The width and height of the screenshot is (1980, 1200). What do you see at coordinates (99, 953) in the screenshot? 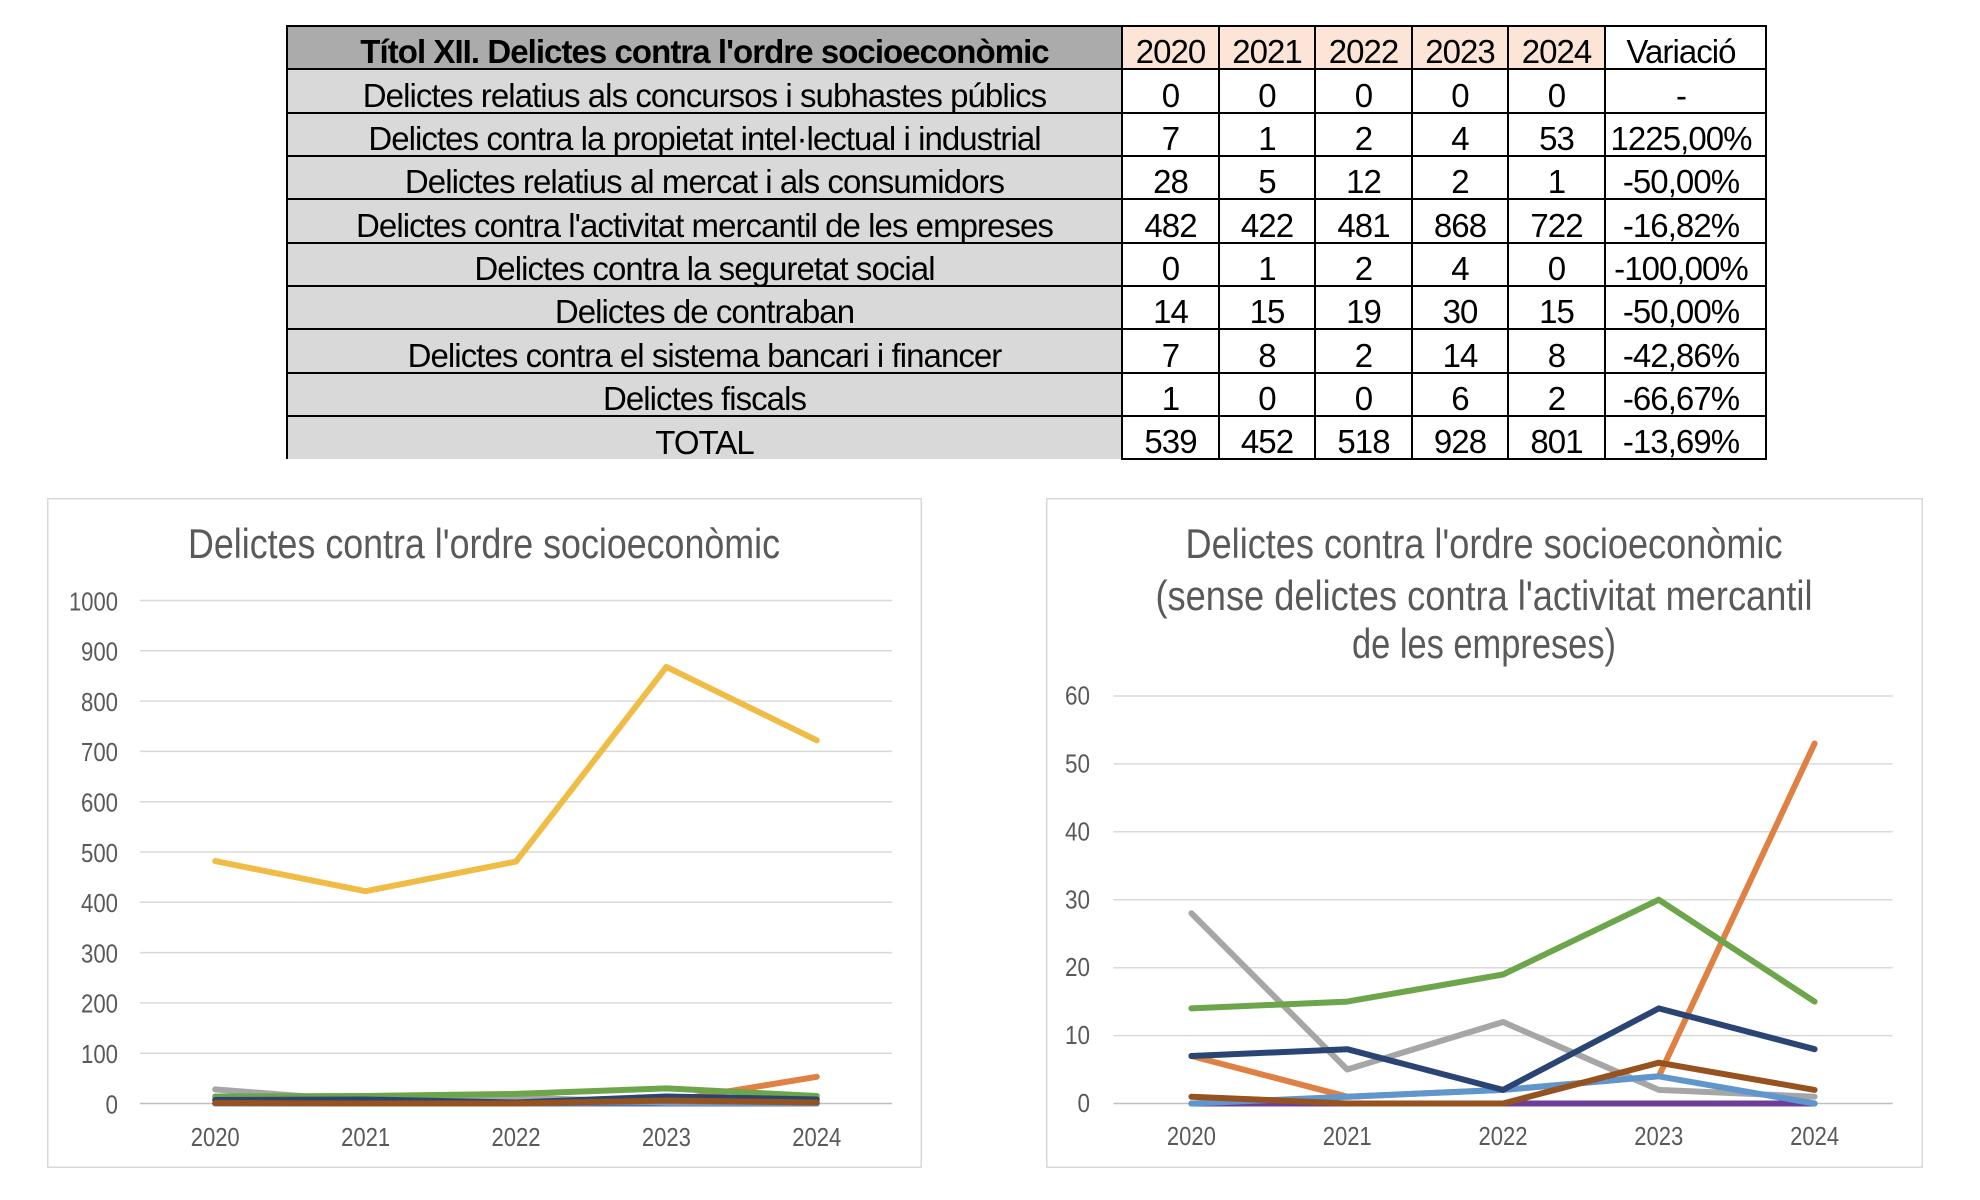
I see `svg-text: 300` at bounding box center [99, 953].